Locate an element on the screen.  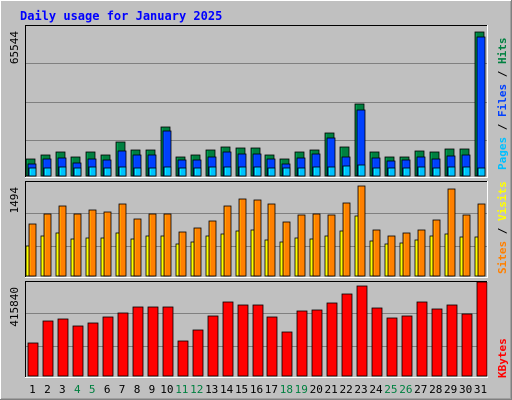
x-tick-label-day-2: 2 is located at coordinates (47, 389).